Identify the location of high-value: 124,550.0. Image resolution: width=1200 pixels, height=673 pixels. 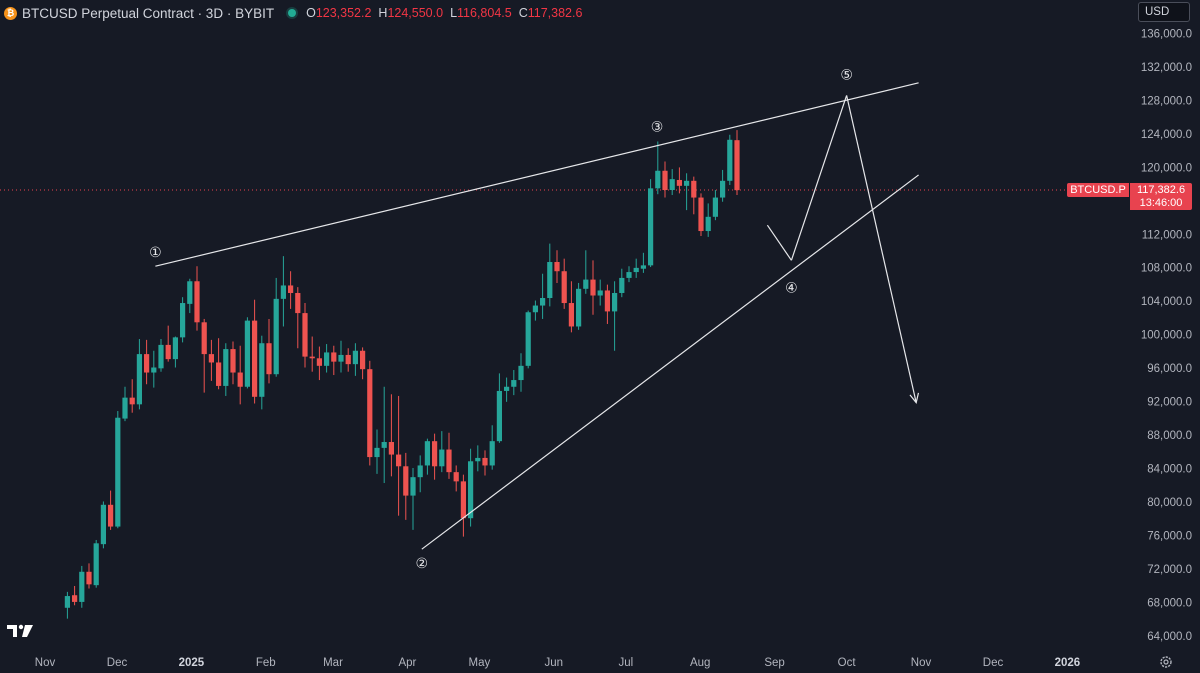
(415, 13).